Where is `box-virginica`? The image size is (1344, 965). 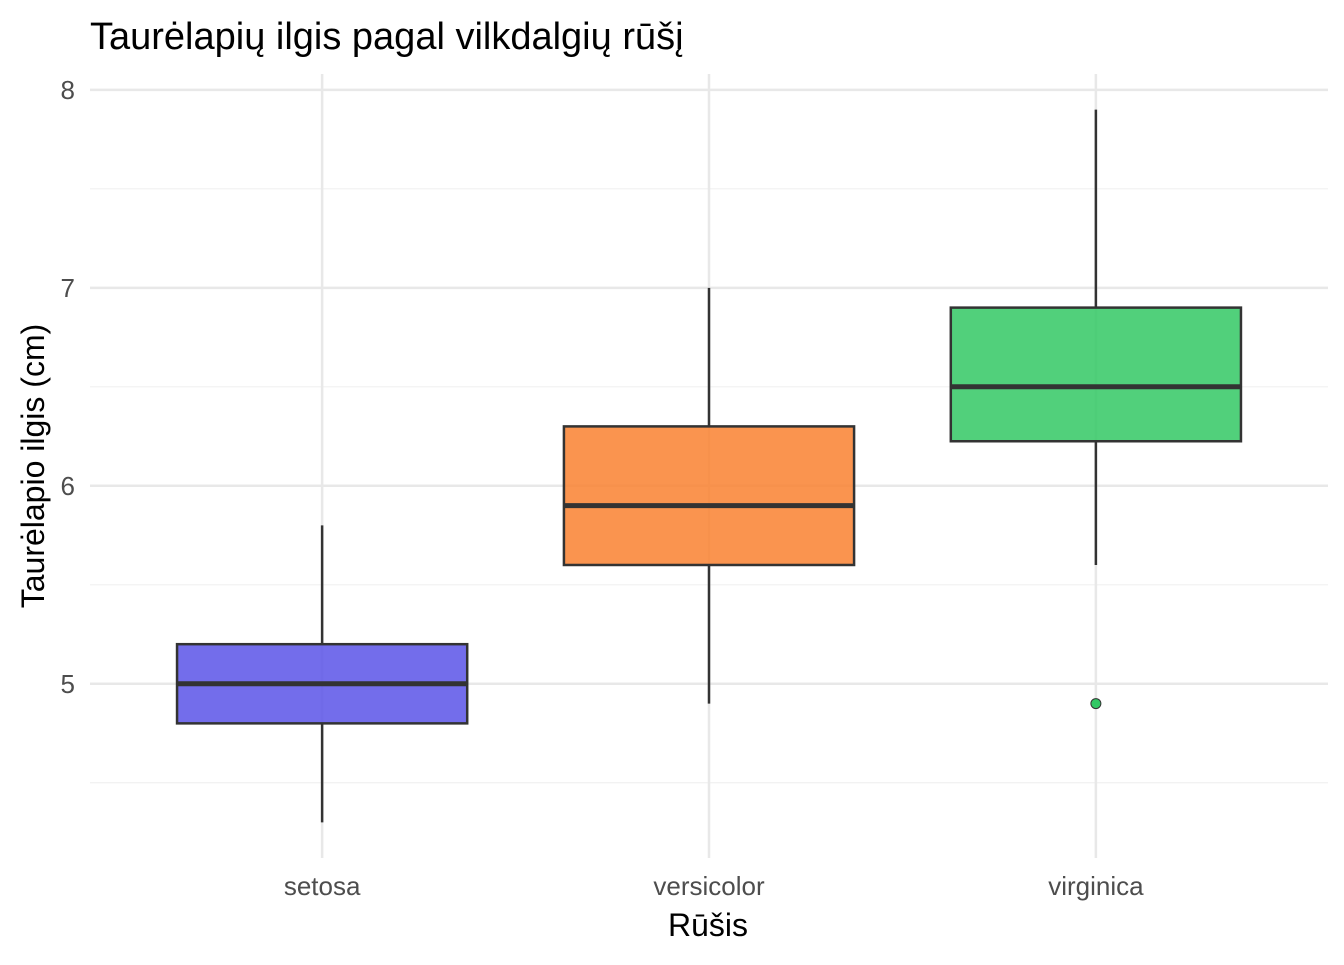 box-virginica is located at coordinates (1096, 409).